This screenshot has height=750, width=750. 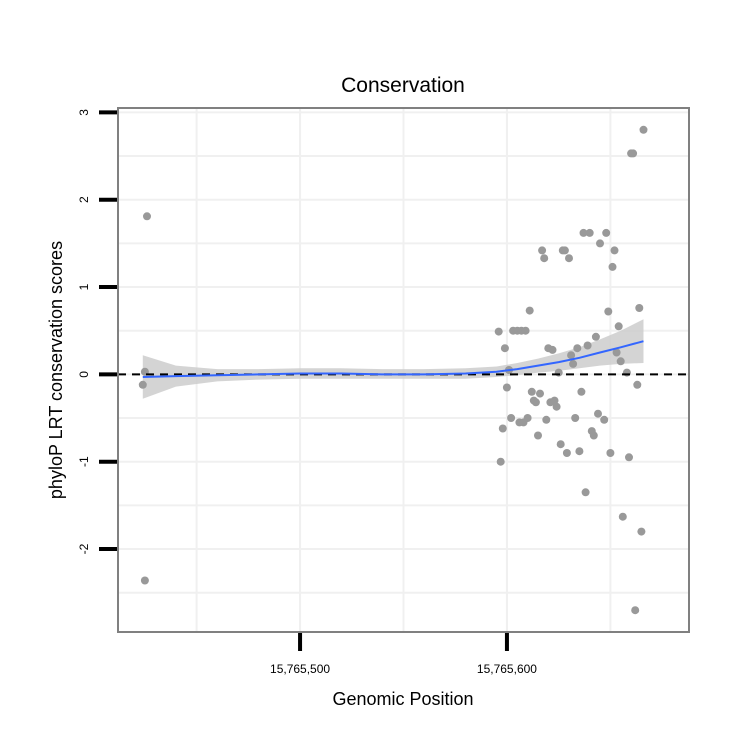 I want to click on chart-title: Conservation, so click(x=403, y=85).